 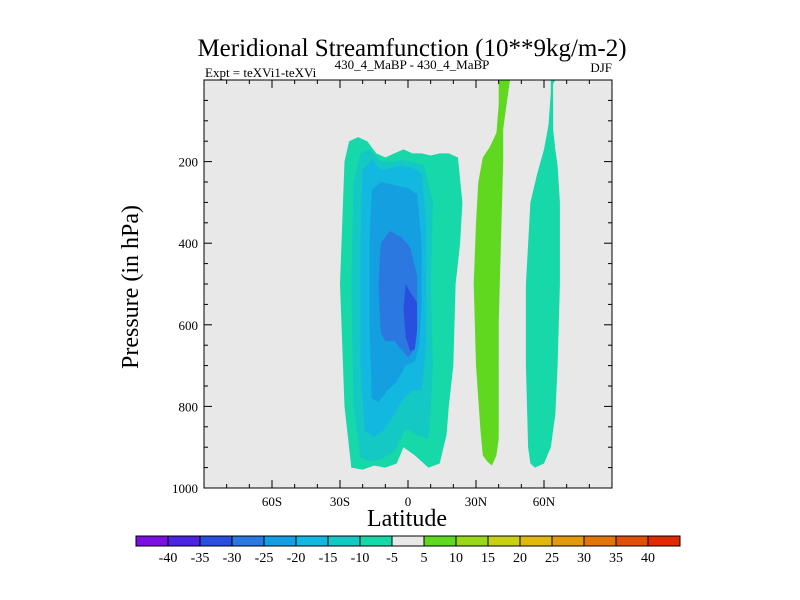 I want to click on chart-title: Meridional Streamfunction (10**9kg/m-2), so click(x=411, y=48).